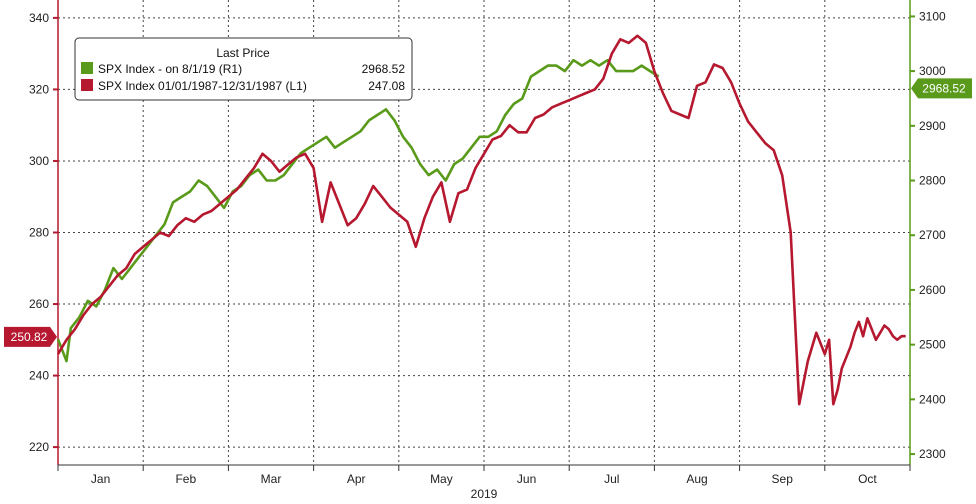 The image size is (976, 504). I want to click on legend-swatch-red, so click(87, 85).